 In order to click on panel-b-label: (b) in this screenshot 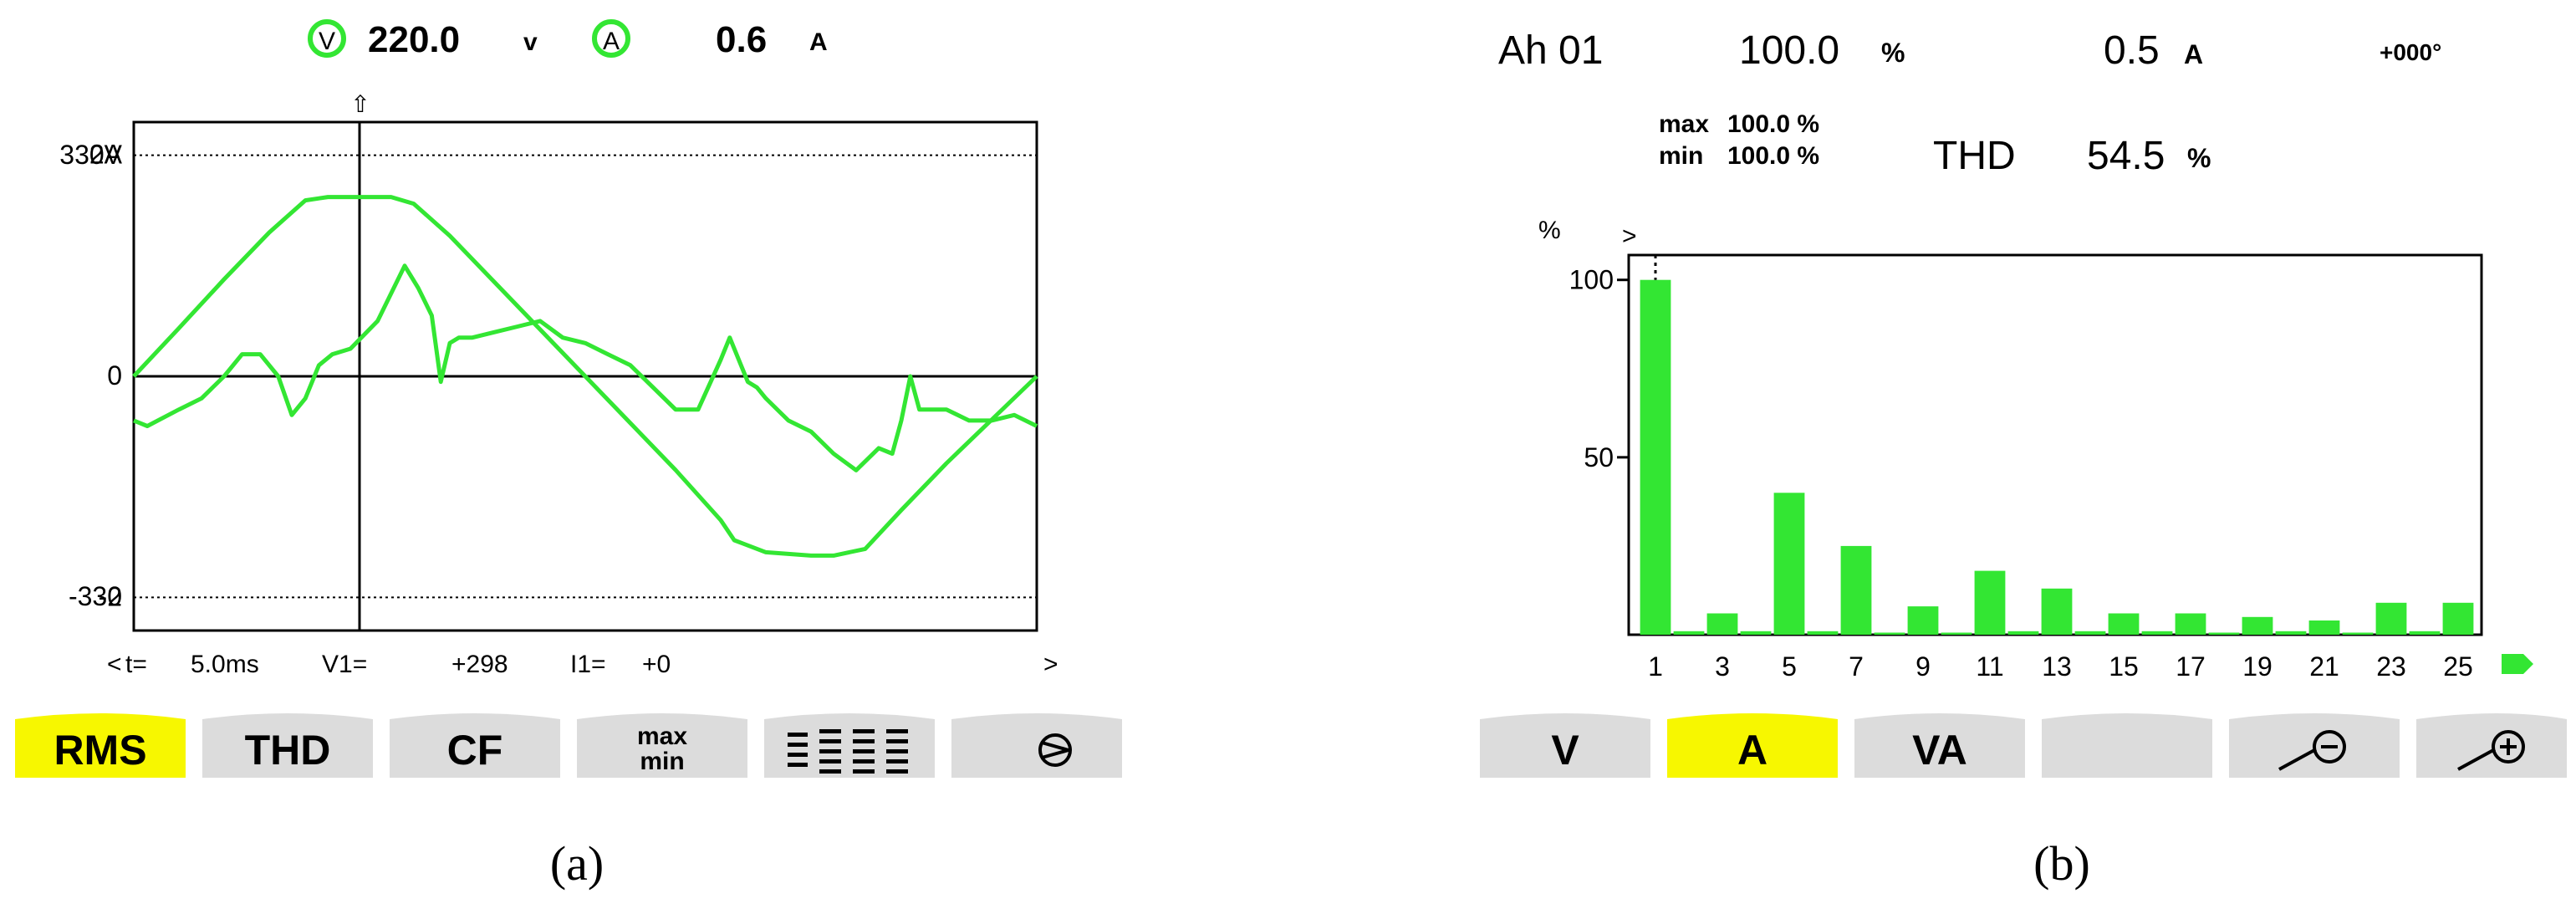, I will do `click(2062, 863)`.